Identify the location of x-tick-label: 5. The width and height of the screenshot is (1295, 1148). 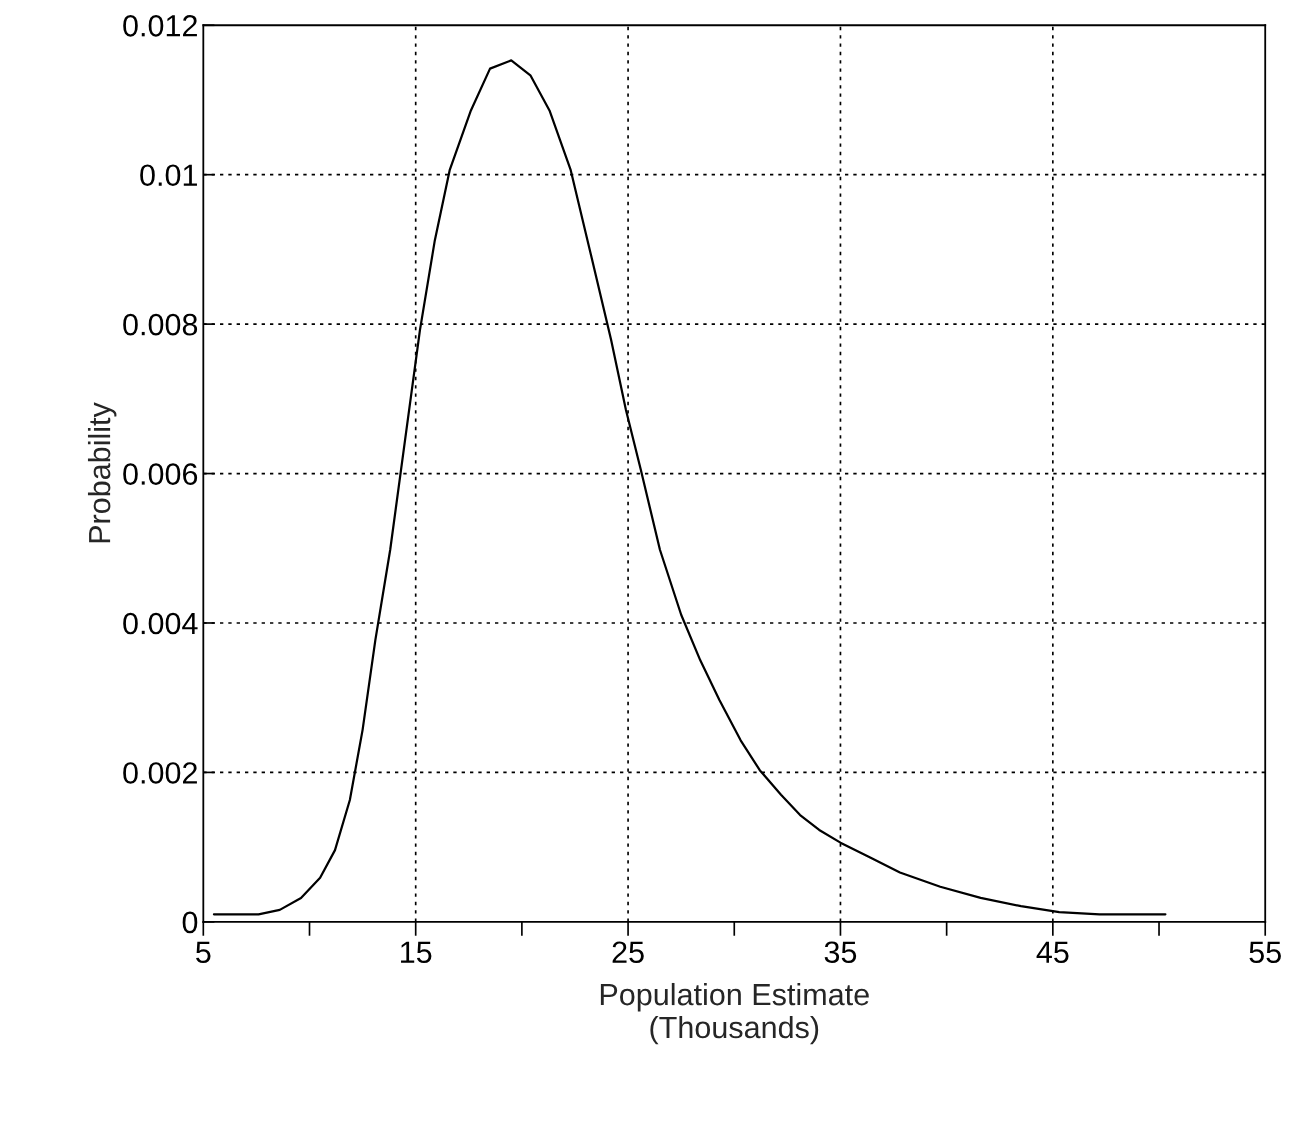
(203, 952).